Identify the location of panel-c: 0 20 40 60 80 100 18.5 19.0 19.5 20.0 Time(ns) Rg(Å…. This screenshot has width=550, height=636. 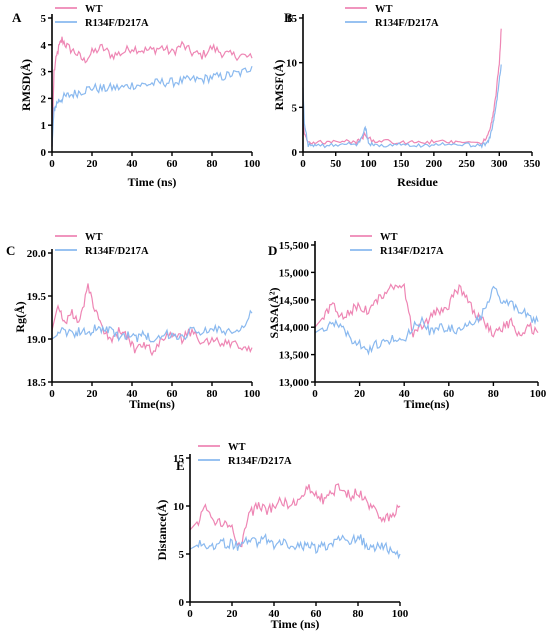
(133, 321).